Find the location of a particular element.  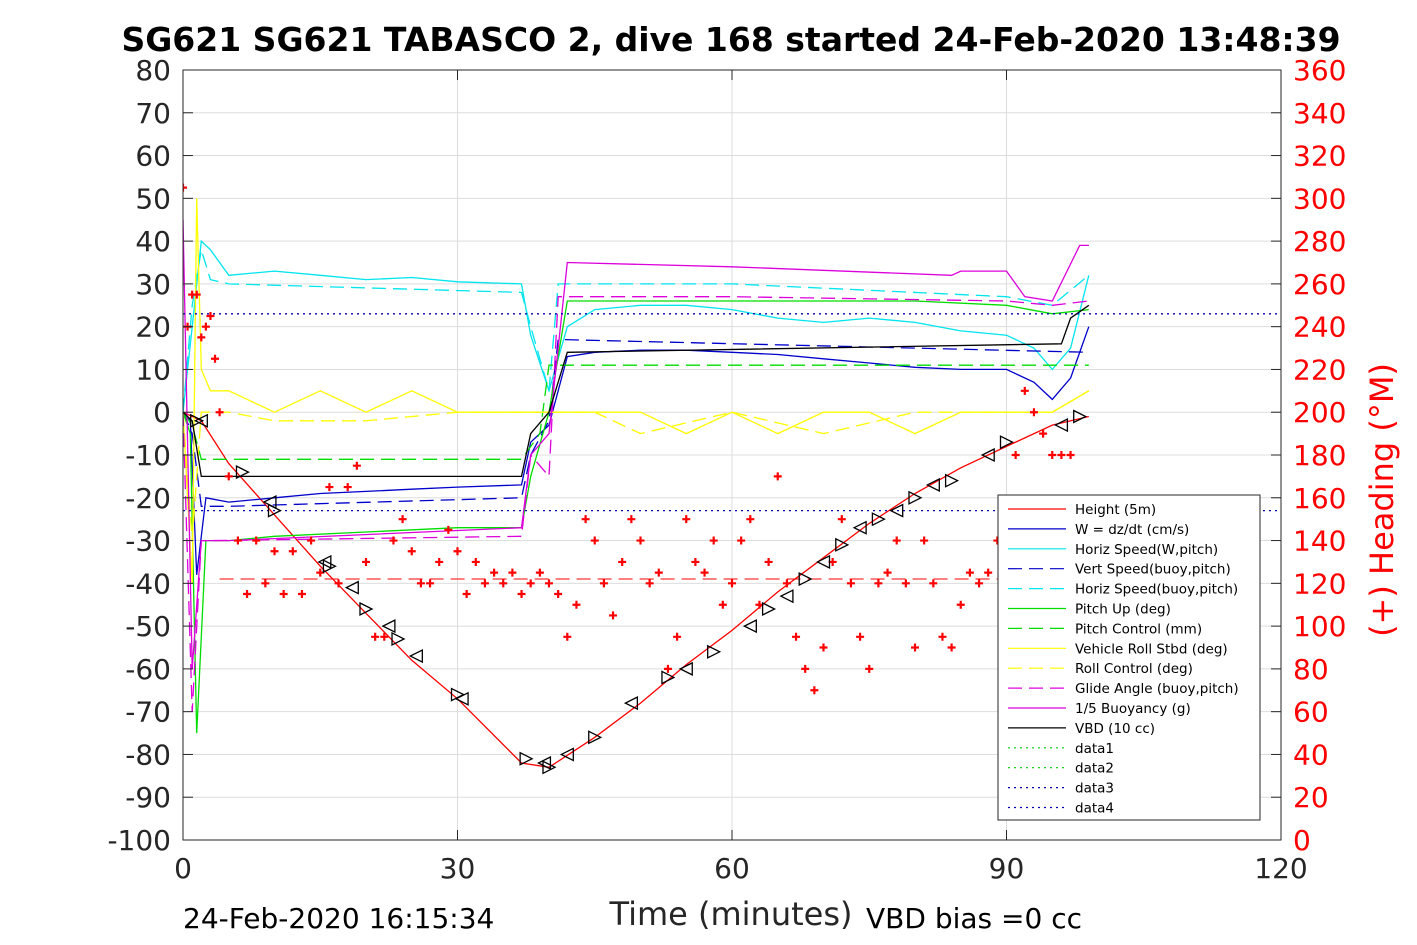

legend-entry: W = dz/dt (cm/s) is located at coordinates (1132, 530).